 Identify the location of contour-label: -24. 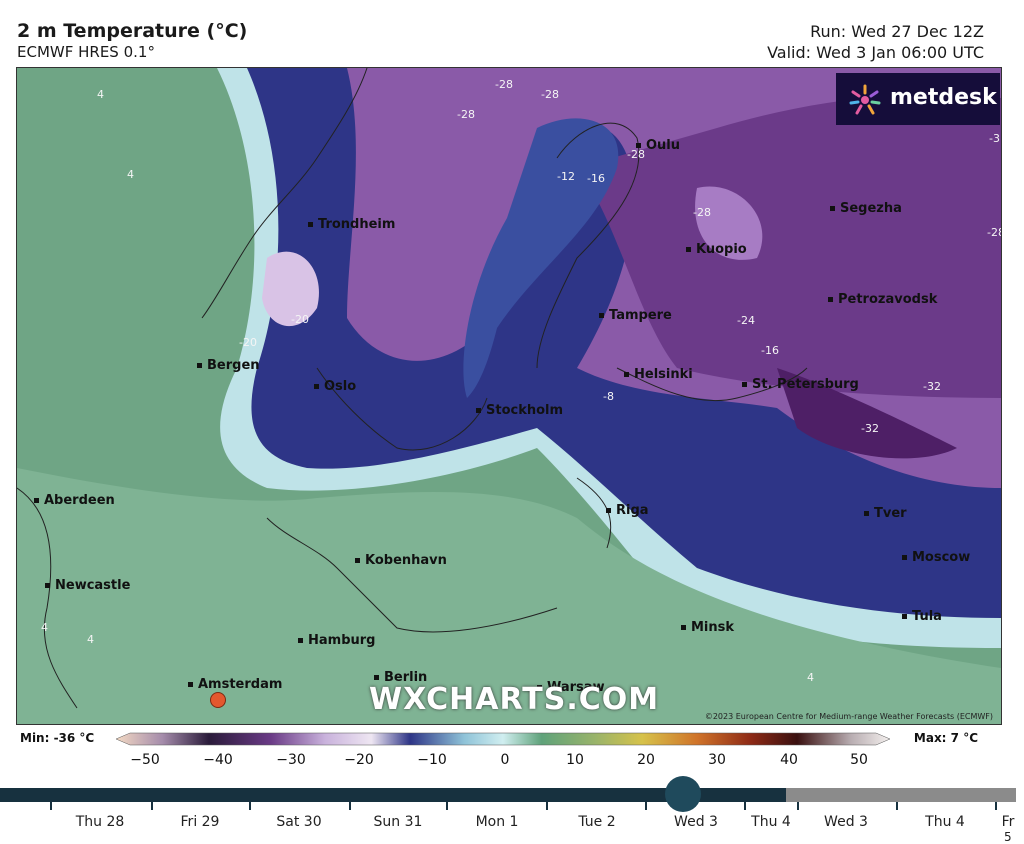
(746, 320).